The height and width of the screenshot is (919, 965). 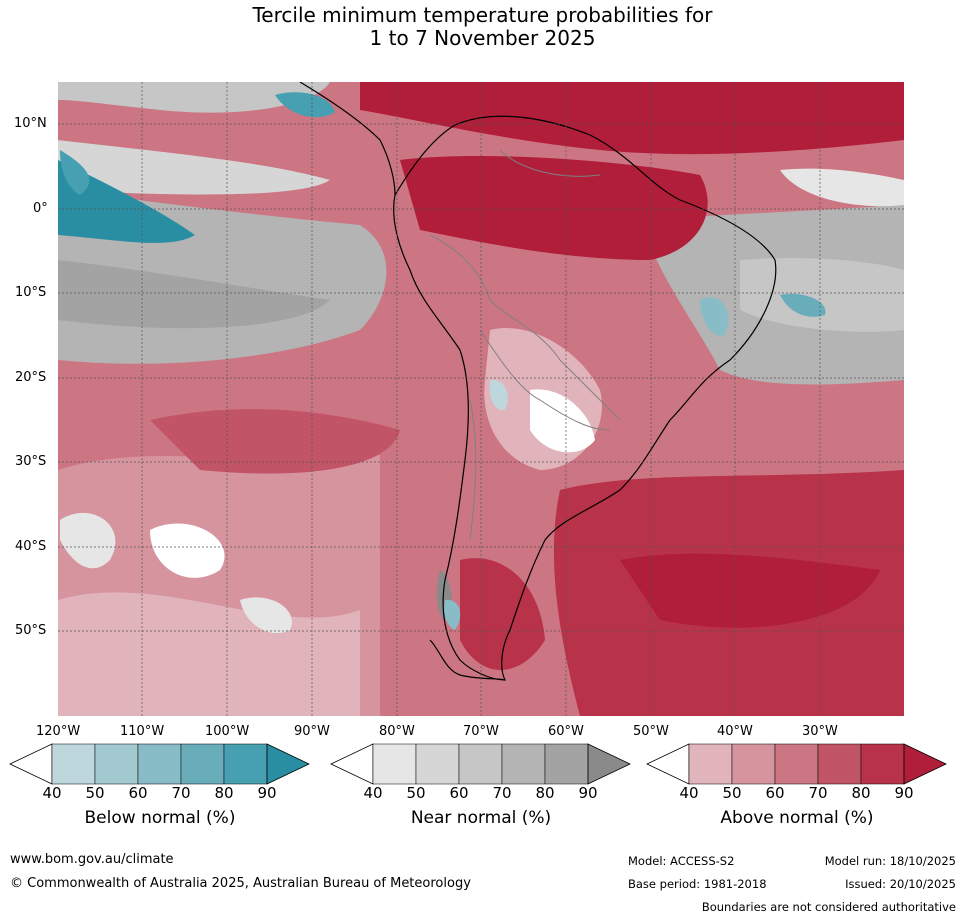 What do you see at coordinates (75, 172) in the screenshot?
I see `field-below-normal-patch` at bounding box center [75, 172].